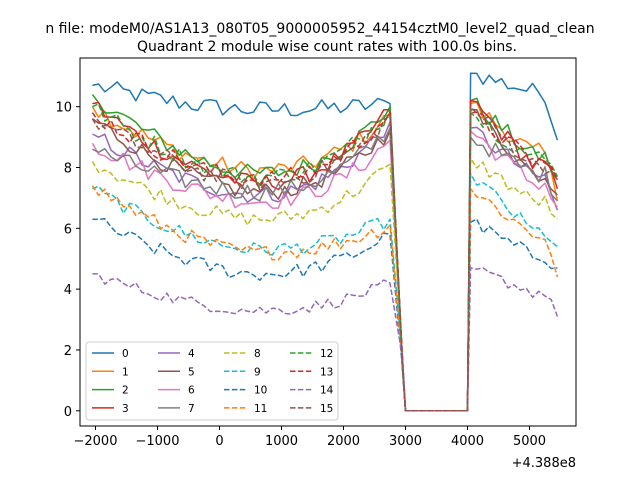 The image size is (640, 480). Describe the element at coordinates (125, 354) in the screenshot. I see `legend-label-0: 0` at that location.